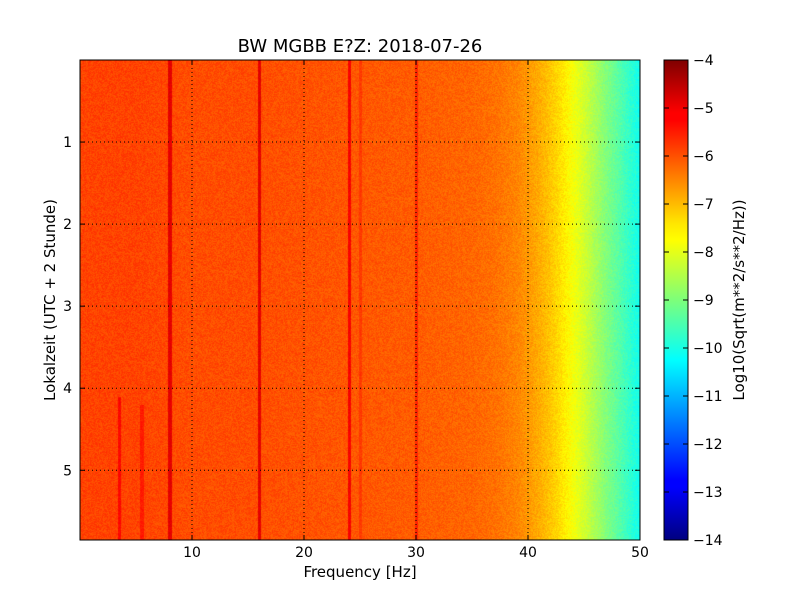 The height and width of the screenshot is (600, 800). Describe the element at coordinates (67, 307) in the screenshot. I see `y-tick-label: 3` at that location.